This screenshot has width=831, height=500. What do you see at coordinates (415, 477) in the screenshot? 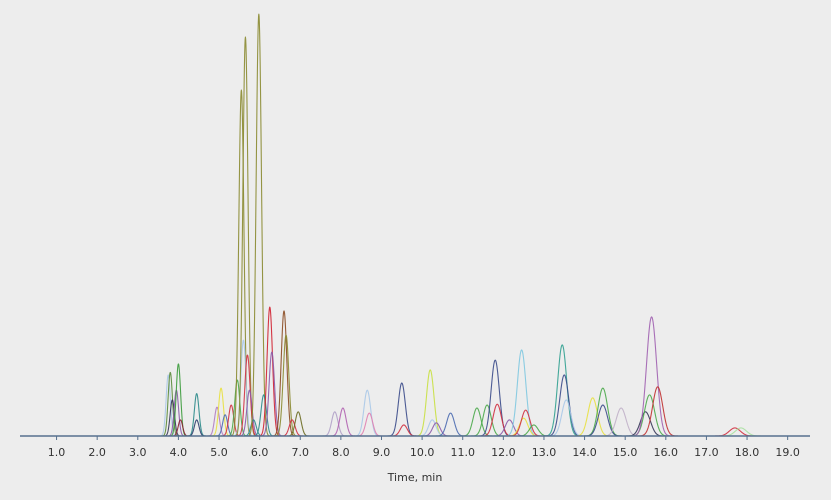
I see `x-axis-title: Time, min` at bounding box center [415, 477].